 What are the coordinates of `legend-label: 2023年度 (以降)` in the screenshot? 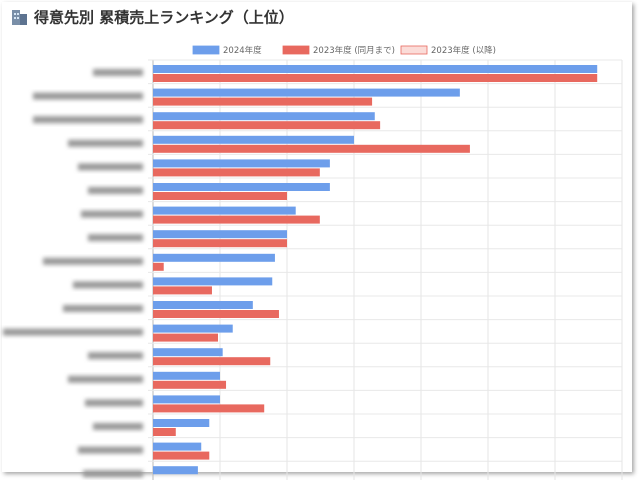 It's located at (463, 50).